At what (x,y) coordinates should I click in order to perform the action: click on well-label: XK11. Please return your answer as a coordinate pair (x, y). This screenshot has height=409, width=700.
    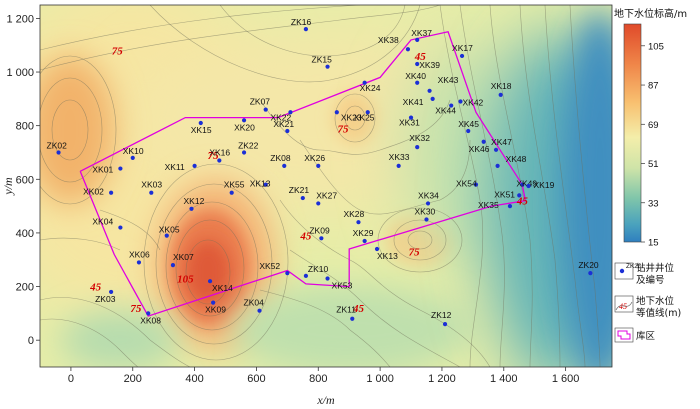
    Looking at the image, I should click on (175, 167).